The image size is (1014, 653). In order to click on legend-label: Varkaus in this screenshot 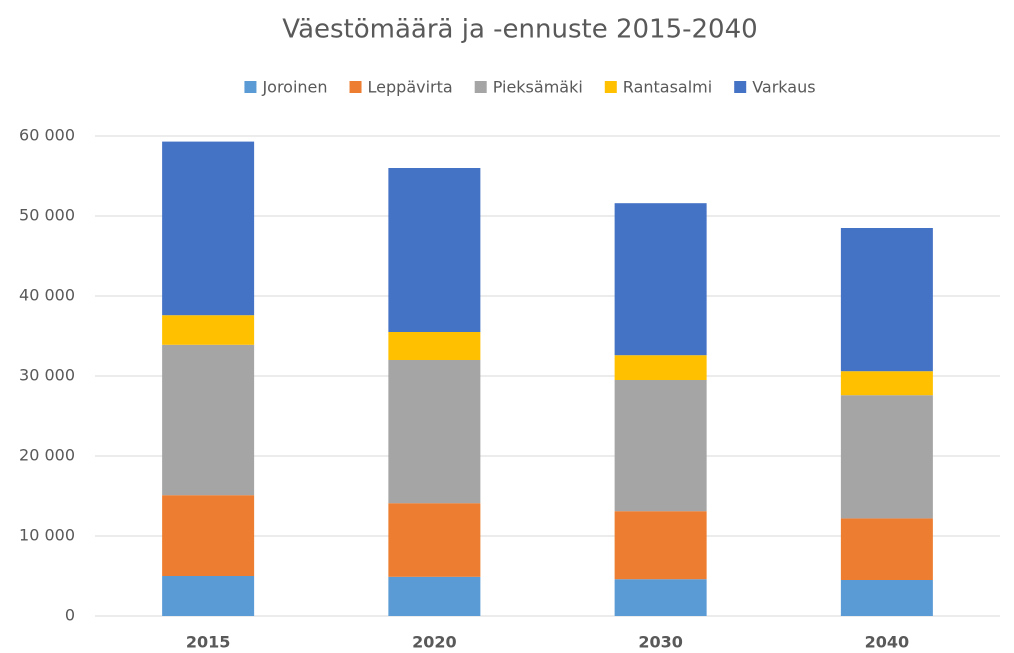, I will do `click(783, 87)`.